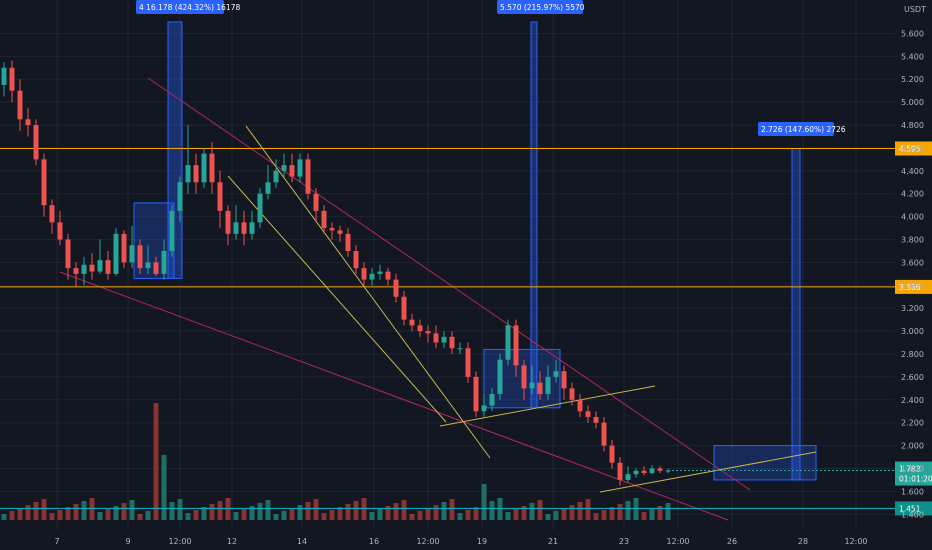 The width and height of the screenshot is (932, 550). I want to click on y-tick-label: 2.600, so click(912, 377).